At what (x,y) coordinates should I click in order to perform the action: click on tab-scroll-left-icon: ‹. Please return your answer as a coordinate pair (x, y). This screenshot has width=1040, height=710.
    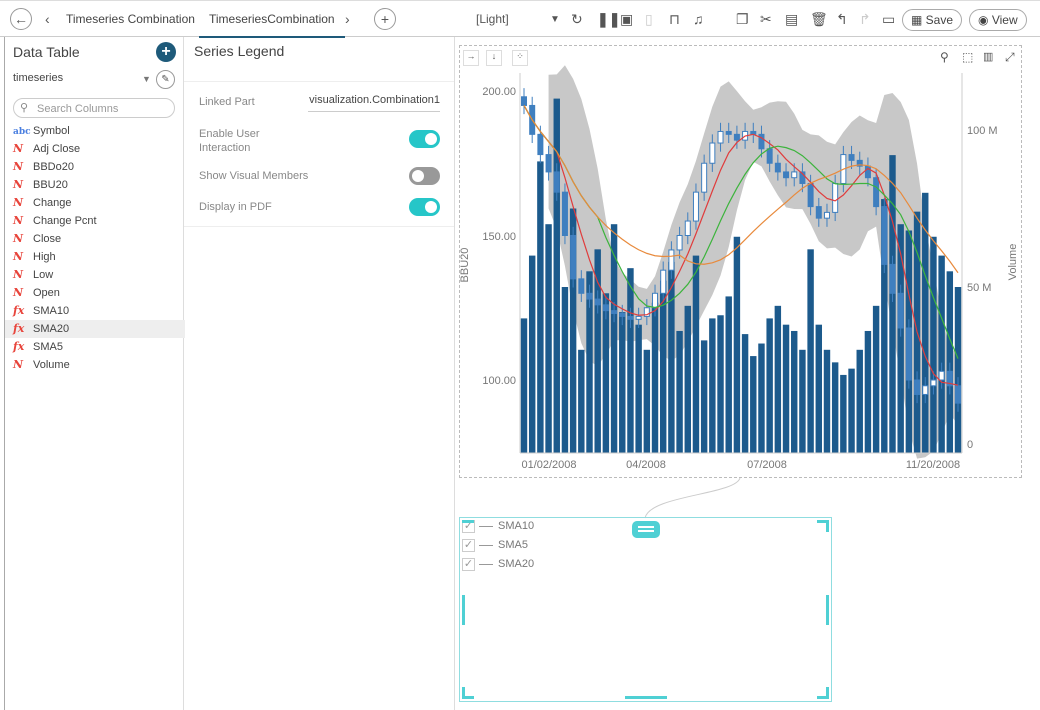
    Looking at the image, I should click on (47, 19).